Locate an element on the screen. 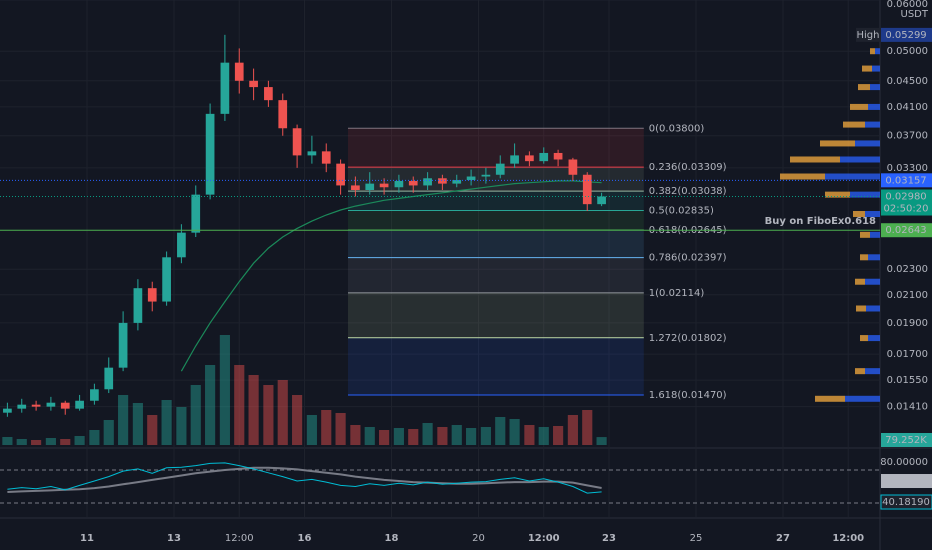  fib-label: 0.236(0.03309) is located at coordinates (688, 167).